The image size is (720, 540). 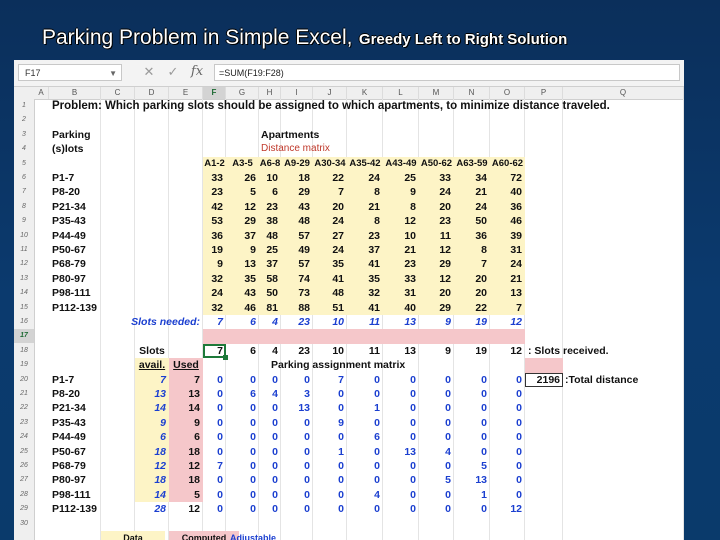 What do you see at coordinates (297, 264) in the screenshot?
I see `distance-cell: 57` at bounding box center [297, 264].